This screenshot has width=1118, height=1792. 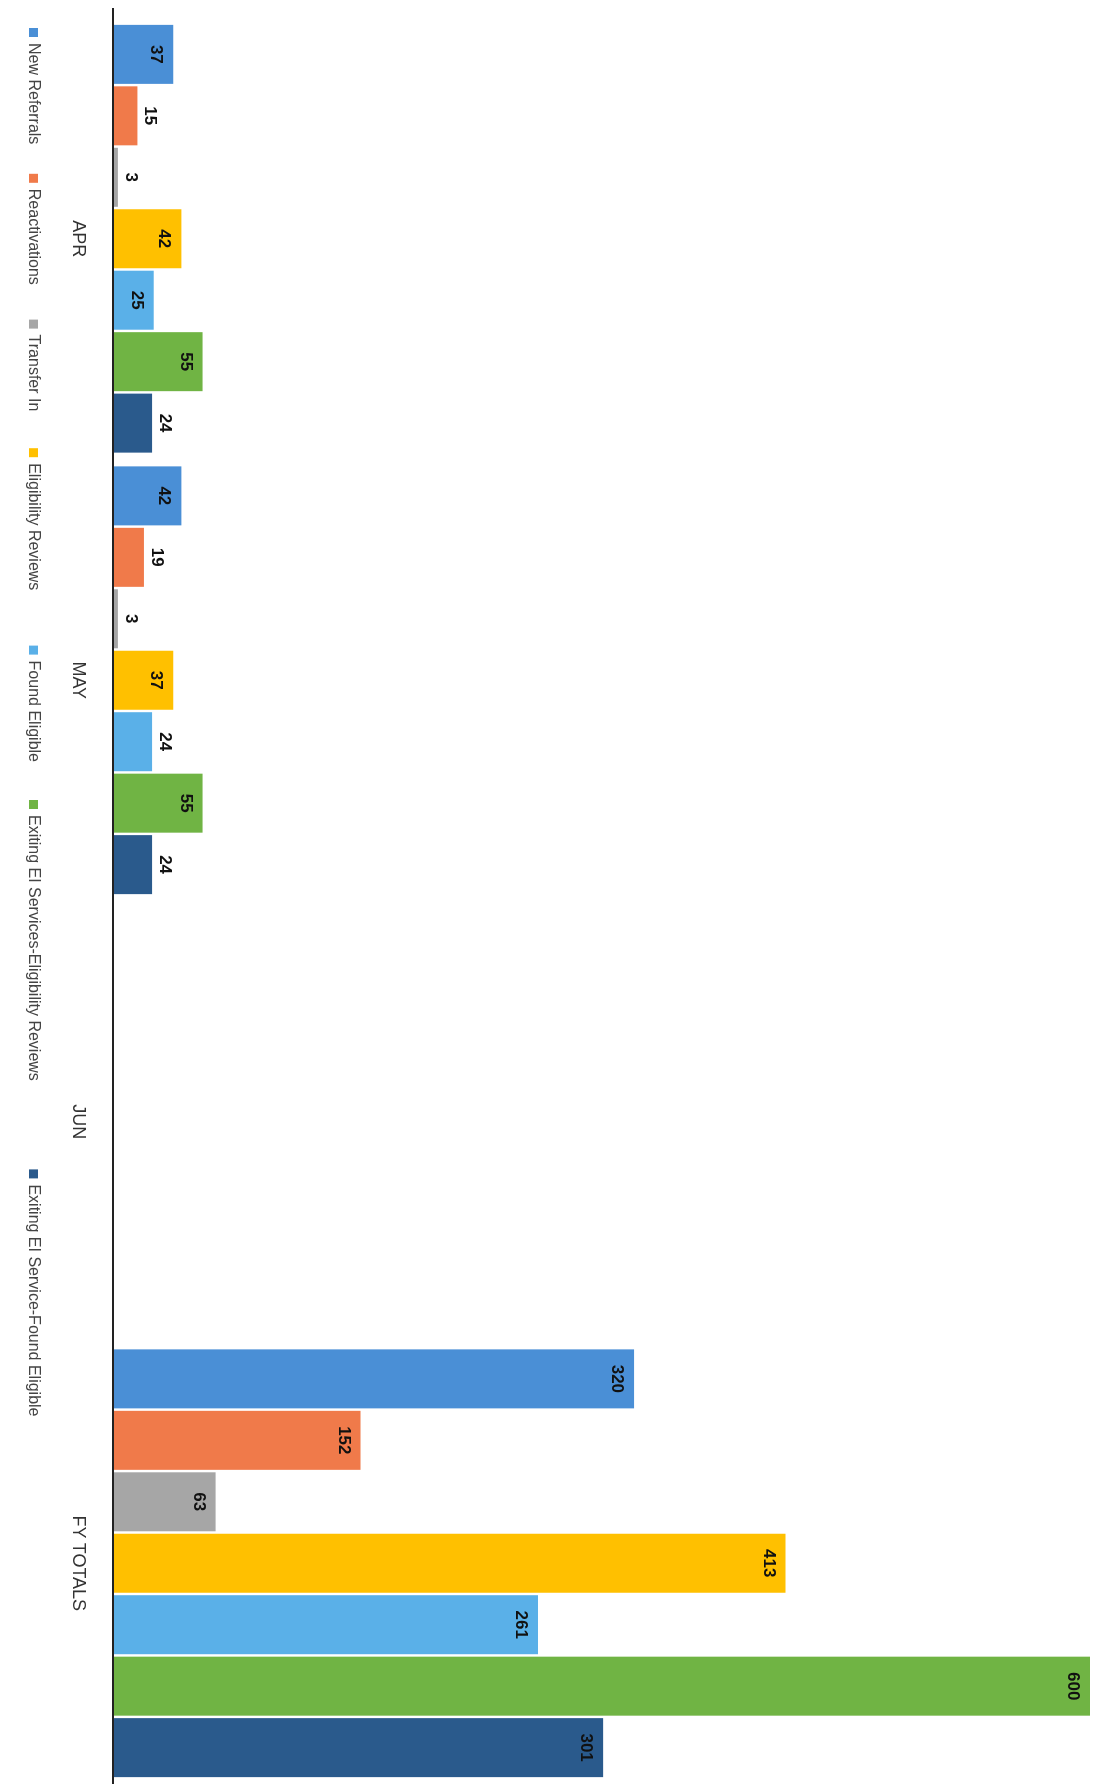 What do you see at coordinates (34, 373) in the screenshot?
I see `legend-label: Transfer In` at bounding box center [34, 373].